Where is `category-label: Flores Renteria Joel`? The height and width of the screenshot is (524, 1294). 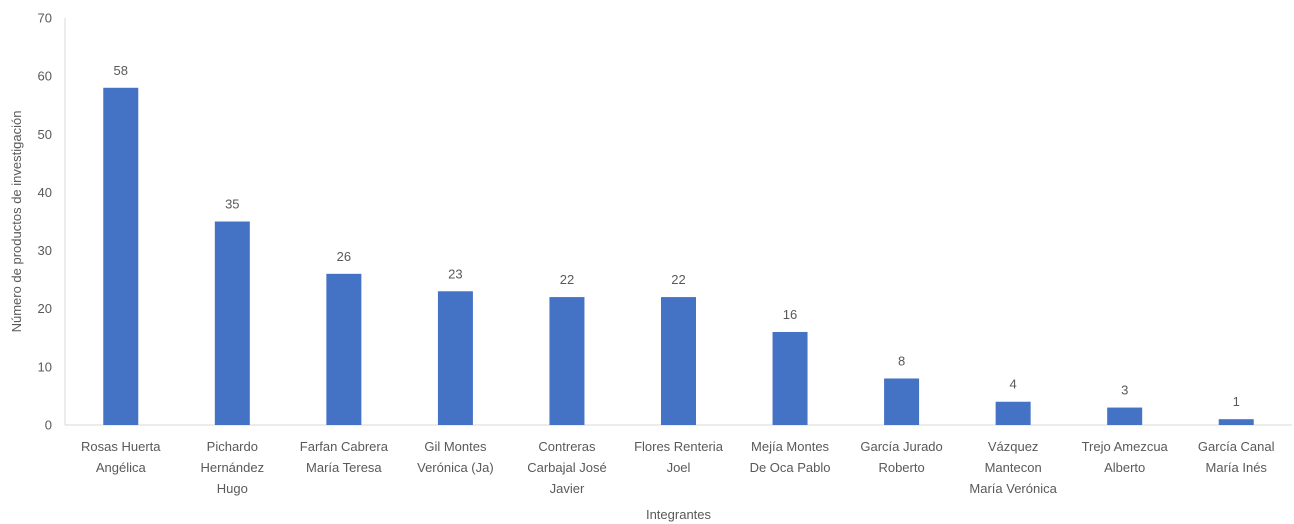
category-label: Flores Renteria Joel is located at coordinates (679, 457).